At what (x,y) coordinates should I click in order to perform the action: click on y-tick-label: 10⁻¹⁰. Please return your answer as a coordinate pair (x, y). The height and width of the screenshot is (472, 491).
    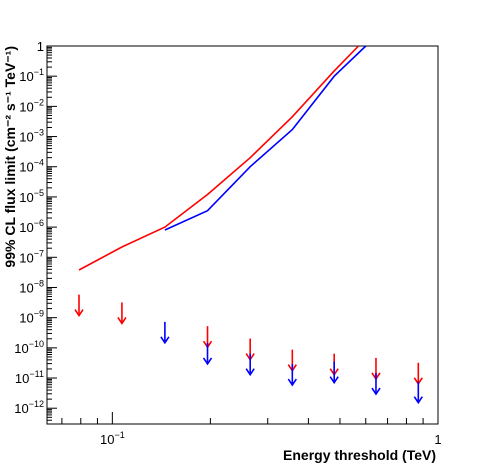
    Looking at the image, I should click on (29, 347).